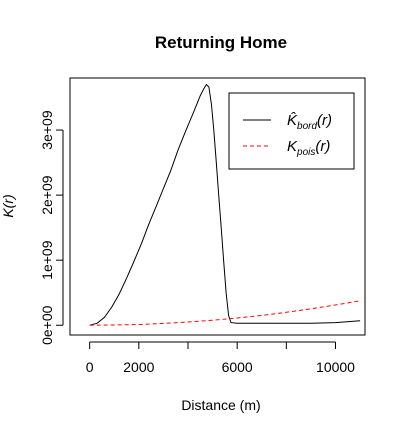 Image resolution: width=405 pixels, height=434 pixels. What do you see at coordinates (47, 195) in the screenshot?
I see `y-tick-label: 2e+09` at bounding box center [47, 195].